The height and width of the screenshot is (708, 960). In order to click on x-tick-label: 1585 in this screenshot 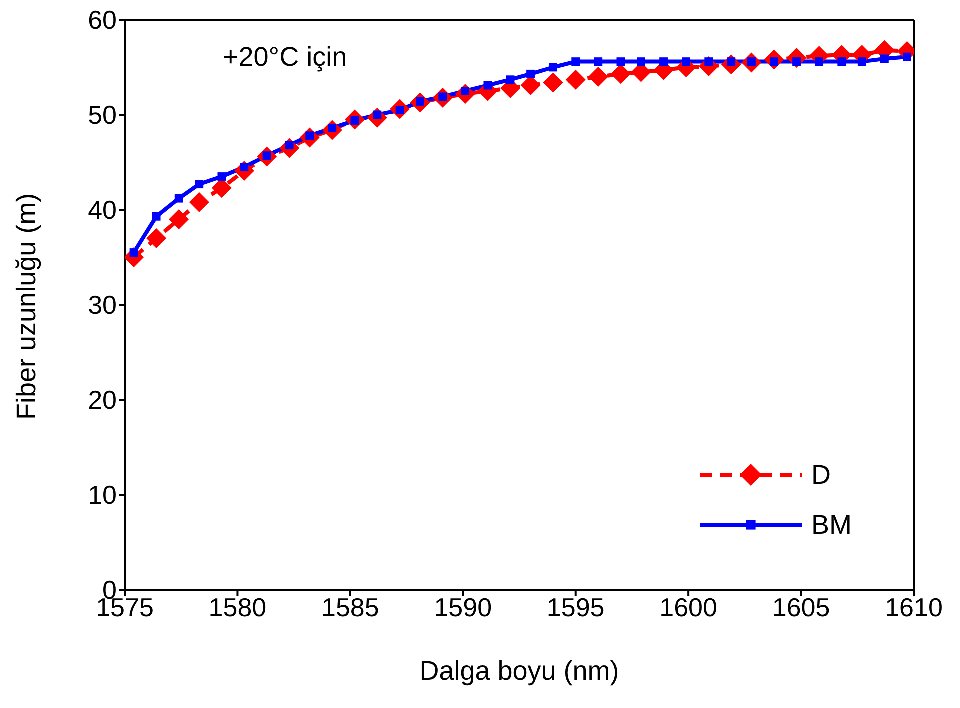, I will do `click(351, 607)`.